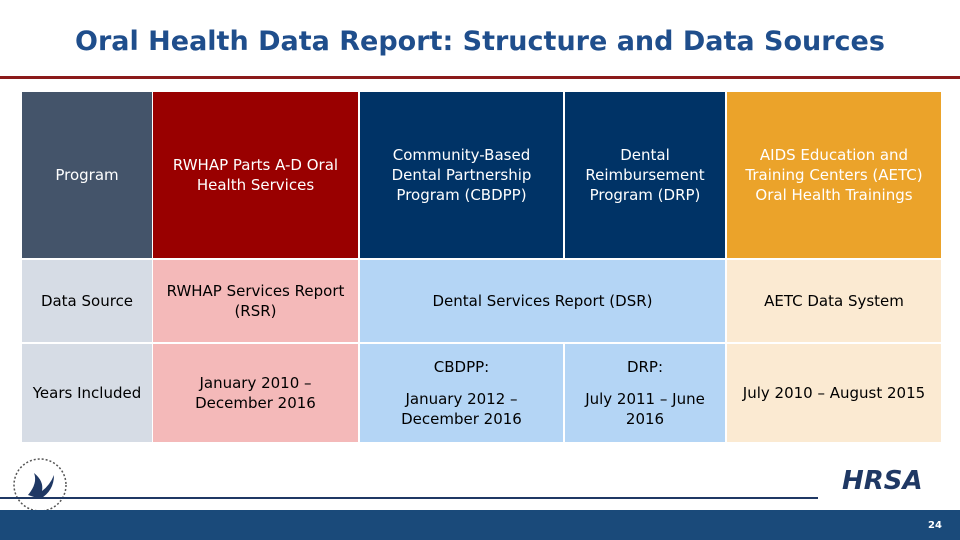 This screenshot has width=960, height=540. I want to click on cell-text: RWHAP Services Report (RSR), so click(255, 300).